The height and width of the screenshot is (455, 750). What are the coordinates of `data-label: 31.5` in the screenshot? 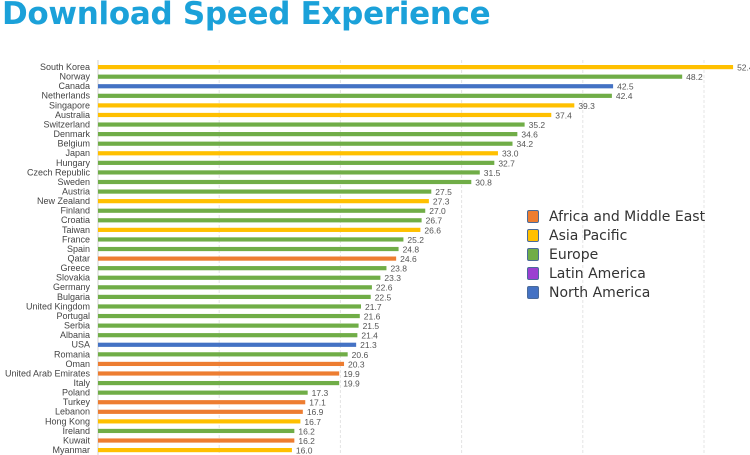 It's located at (492, 173).